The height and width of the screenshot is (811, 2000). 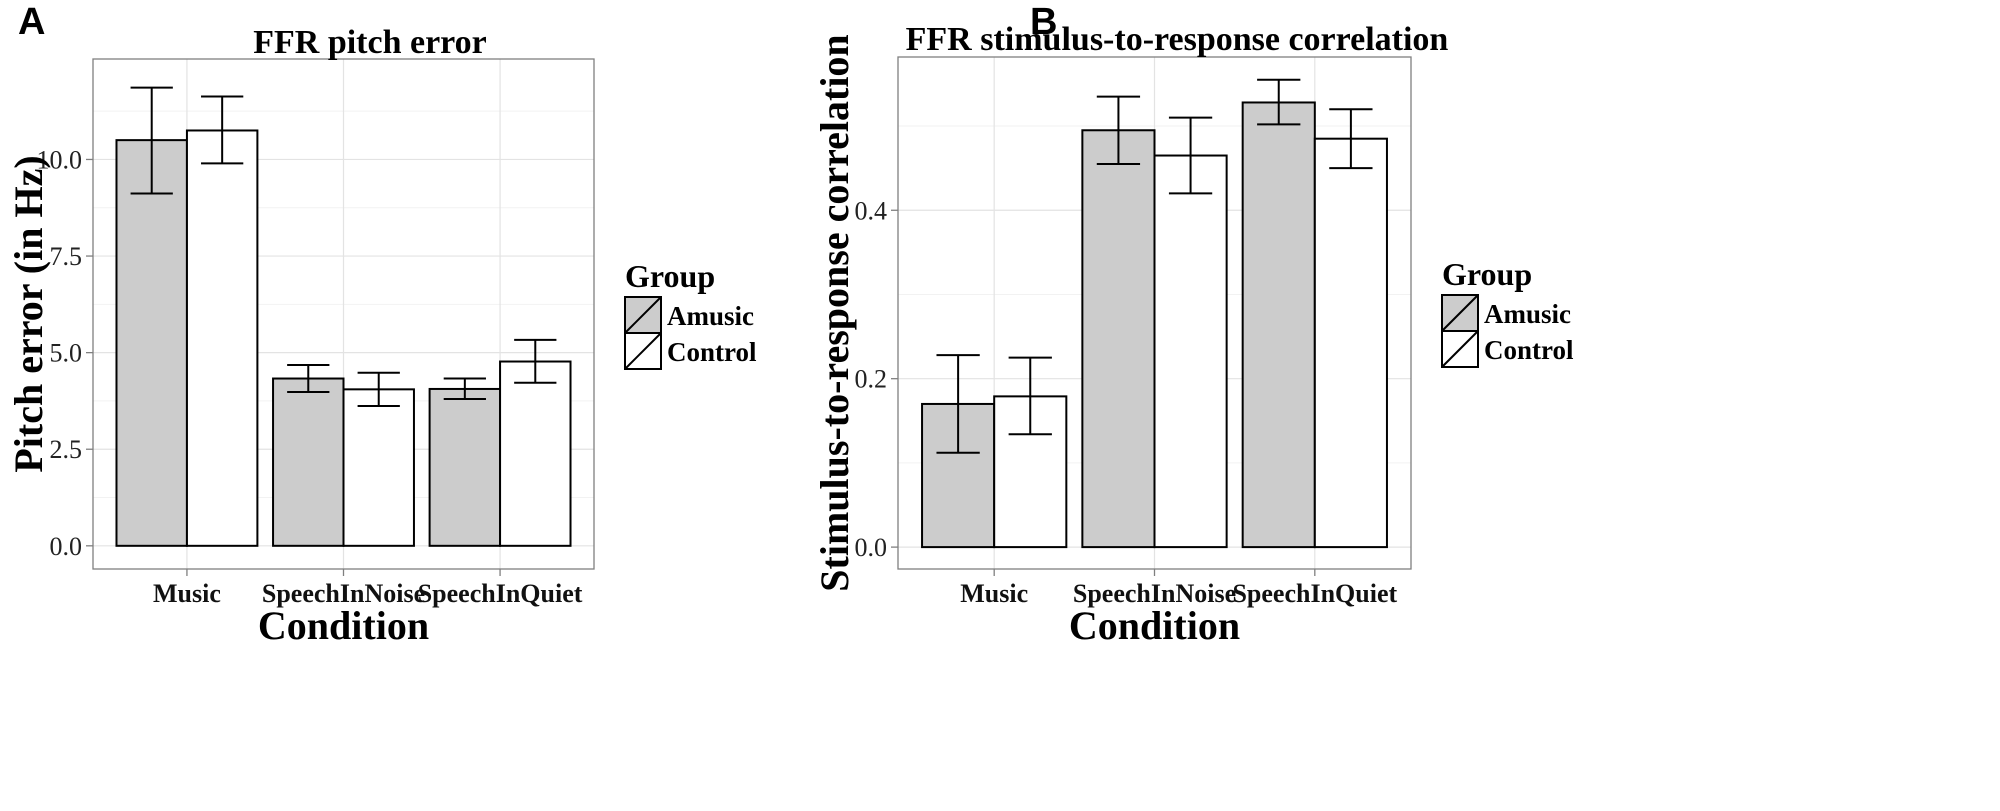 I want to click on panel-a-bar-control-speechinnoise, so click(x=378, y=467).